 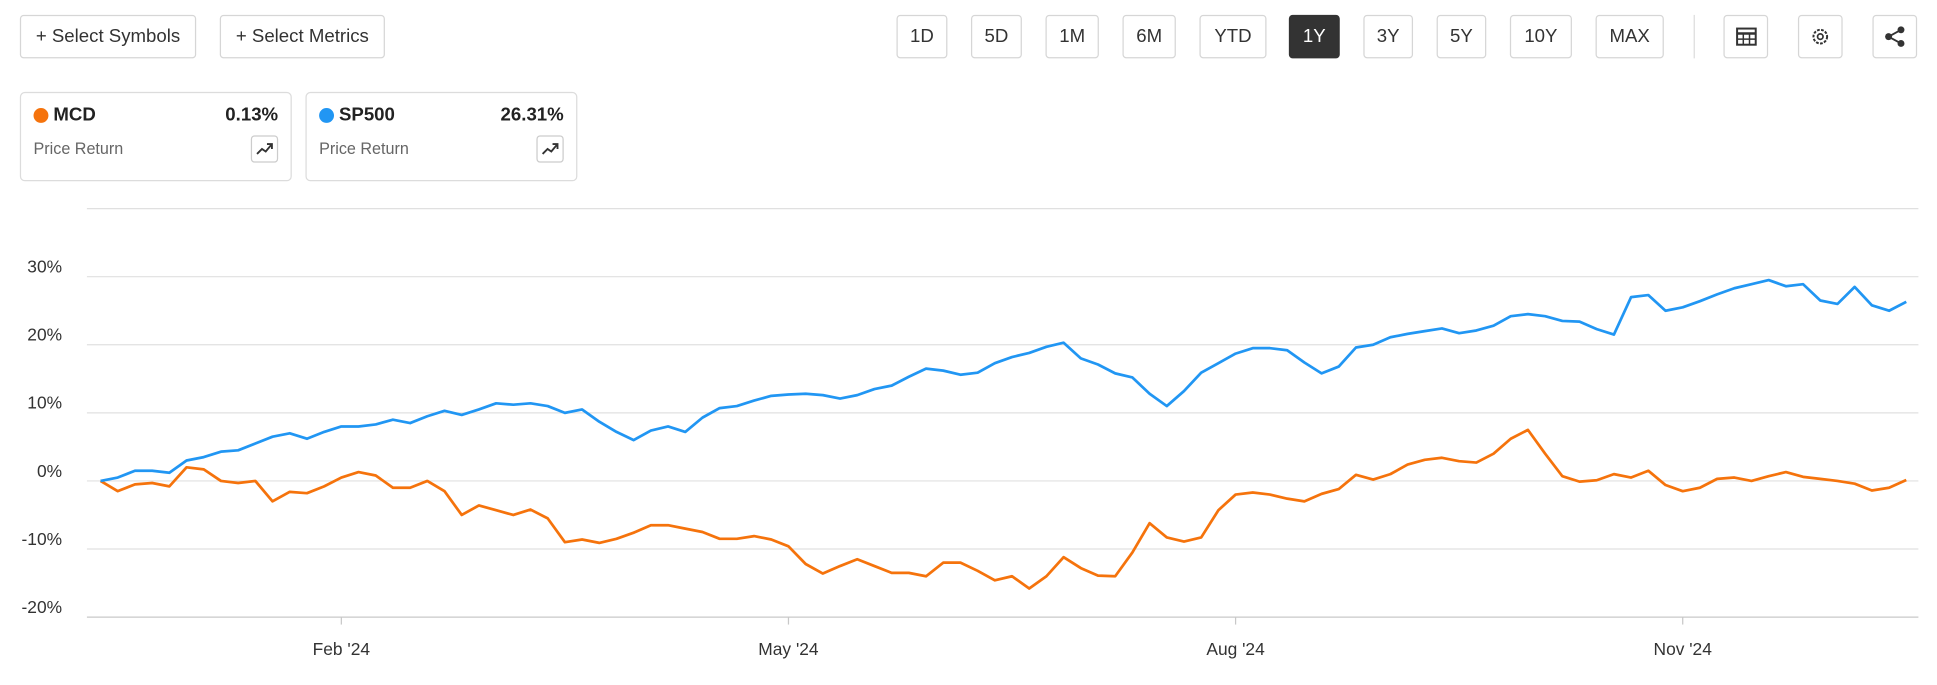 What do you see at coordinates (1540, 36) in the screenshot?
I see `range-button: 10Y` at bounding box center [1540, 36].